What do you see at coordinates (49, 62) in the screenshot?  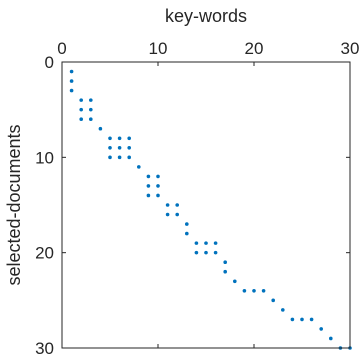 I see `y-tick-label: 0` at bounding box center [49, 62].